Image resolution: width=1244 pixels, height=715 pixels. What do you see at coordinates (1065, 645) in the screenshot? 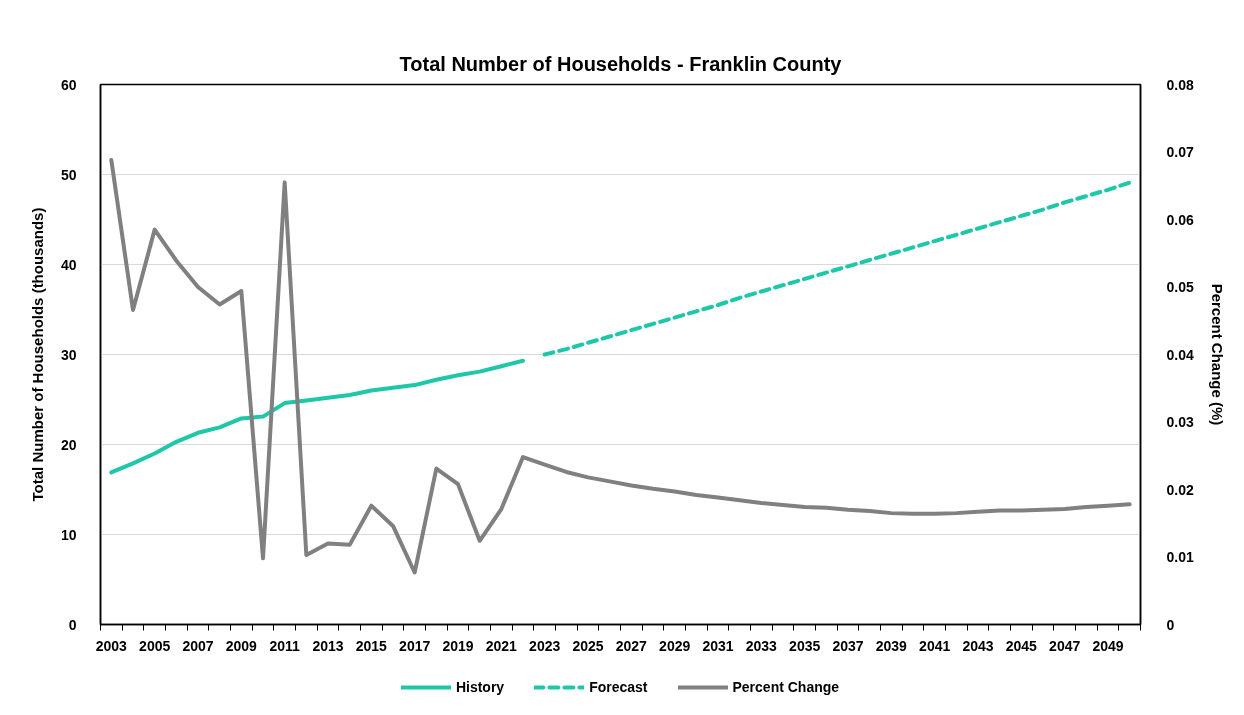
I see `x-tick-label: 2047` at bounding box center [1065, 645].